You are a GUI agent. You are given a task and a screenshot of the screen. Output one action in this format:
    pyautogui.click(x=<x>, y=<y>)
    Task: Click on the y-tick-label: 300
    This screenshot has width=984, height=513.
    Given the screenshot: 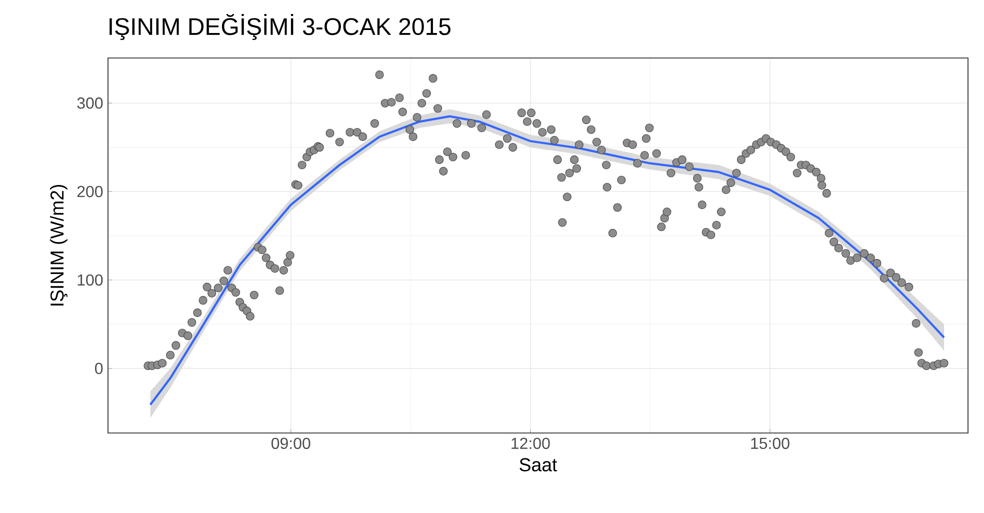 What is the action you would take?
    pyautogui.click(x=90, y=103)
    